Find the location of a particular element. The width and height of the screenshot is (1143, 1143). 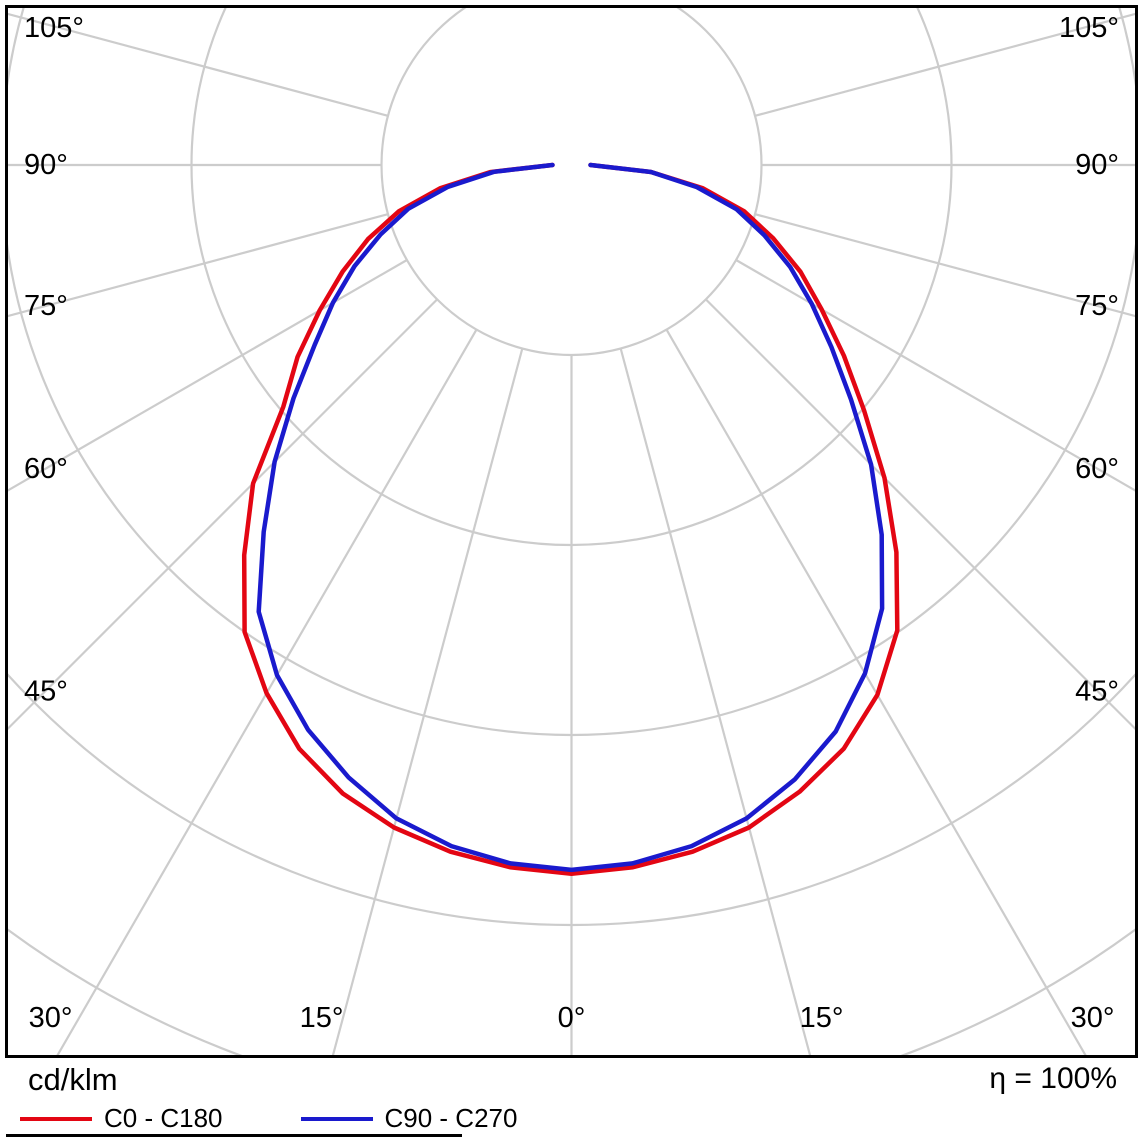

legend-label-c0-c180: C0 - C180 is located at coordinates (163, 1118).